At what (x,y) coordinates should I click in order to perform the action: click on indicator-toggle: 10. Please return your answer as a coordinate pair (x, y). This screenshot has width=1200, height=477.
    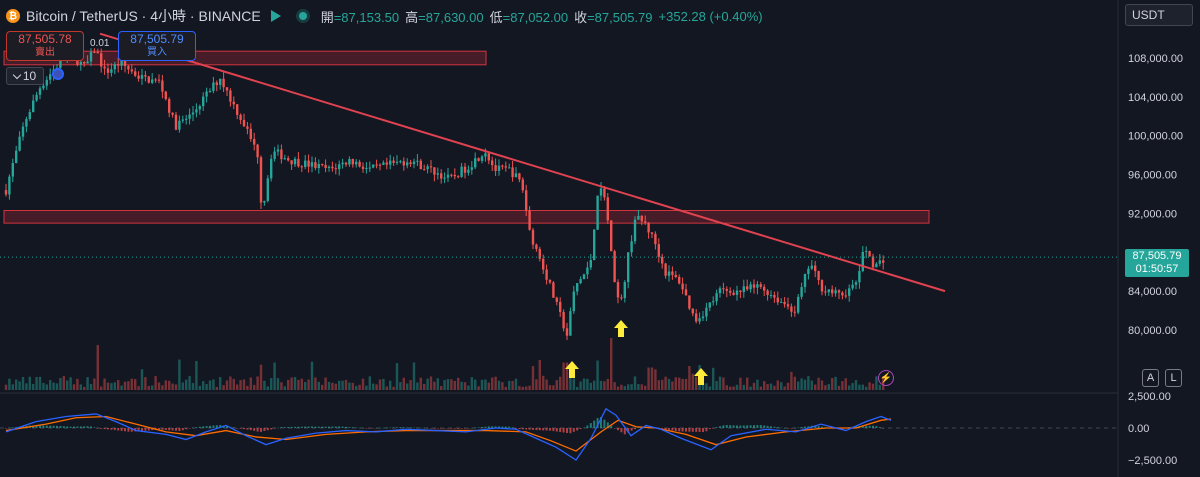
    Looking at the image, I should click on (25, 76).